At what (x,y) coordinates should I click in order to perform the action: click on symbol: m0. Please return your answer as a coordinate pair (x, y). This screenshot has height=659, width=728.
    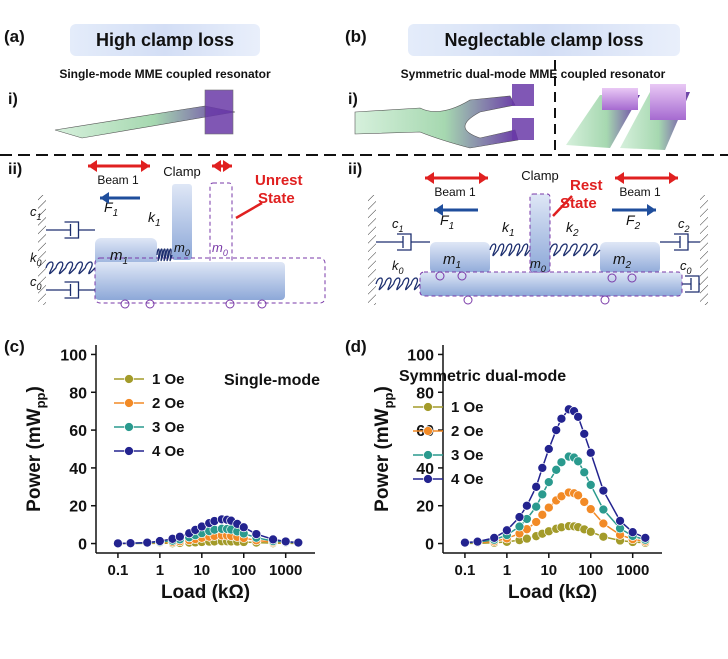
    Looking at the image, I should click on (220, 249).